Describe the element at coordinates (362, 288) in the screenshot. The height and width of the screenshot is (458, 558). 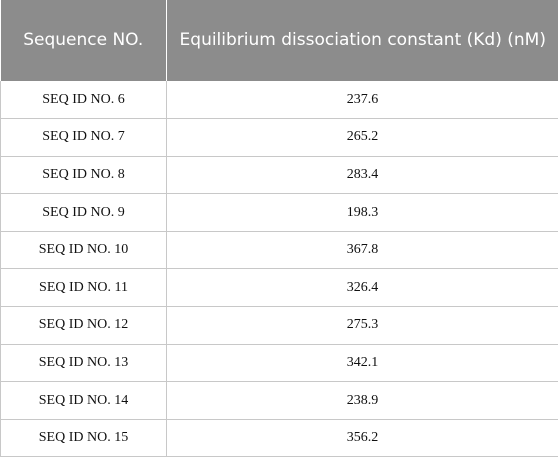
I see `cell-kd: 326.4` at that location.